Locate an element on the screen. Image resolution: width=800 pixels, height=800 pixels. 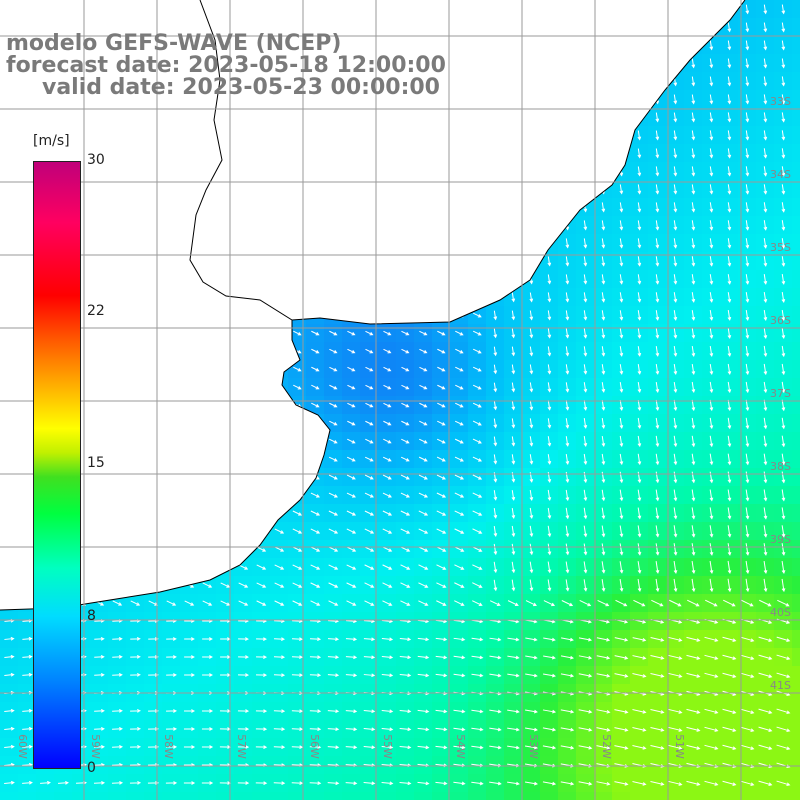
colorbar is located at coordinates (57, 465).